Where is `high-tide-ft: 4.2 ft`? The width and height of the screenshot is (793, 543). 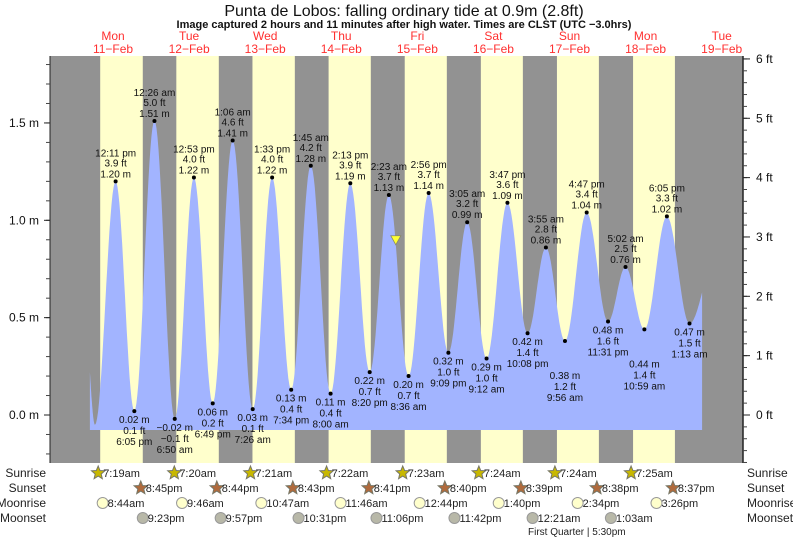
high-tide-ft: 4.2 ft is located at coordinates (311, 148).